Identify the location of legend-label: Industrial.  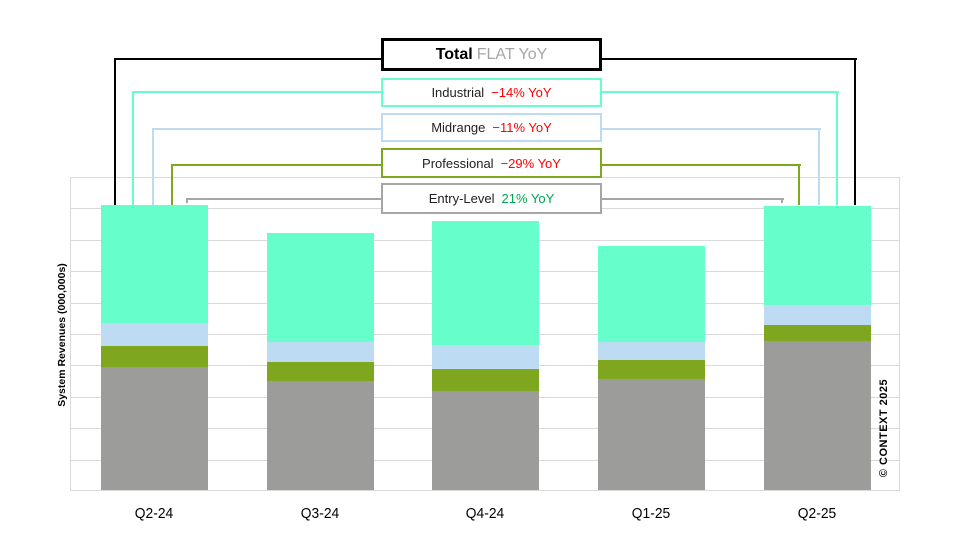
(458, 92).